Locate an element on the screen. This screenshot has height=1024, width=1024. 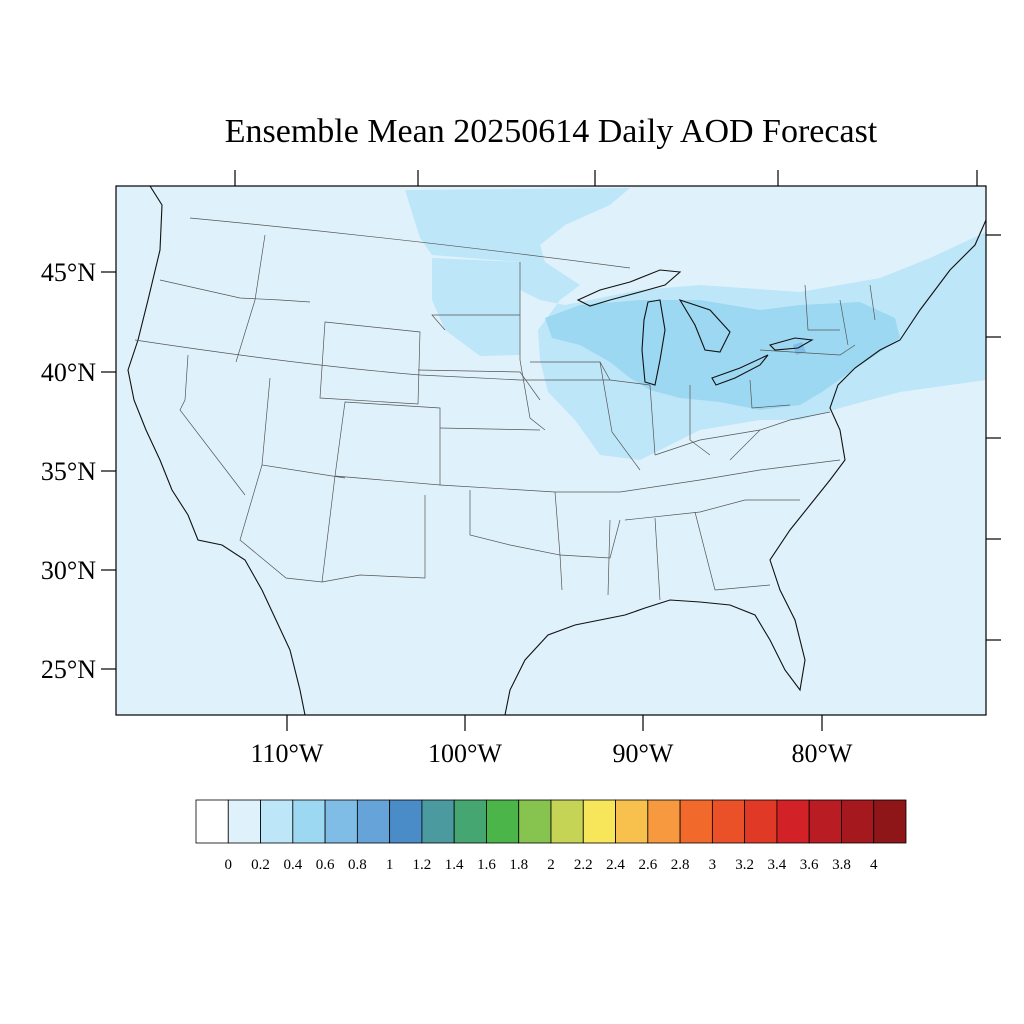
lon-labels: 110°W 100°W 90°W 80°W is located at coordinates (552, 753).